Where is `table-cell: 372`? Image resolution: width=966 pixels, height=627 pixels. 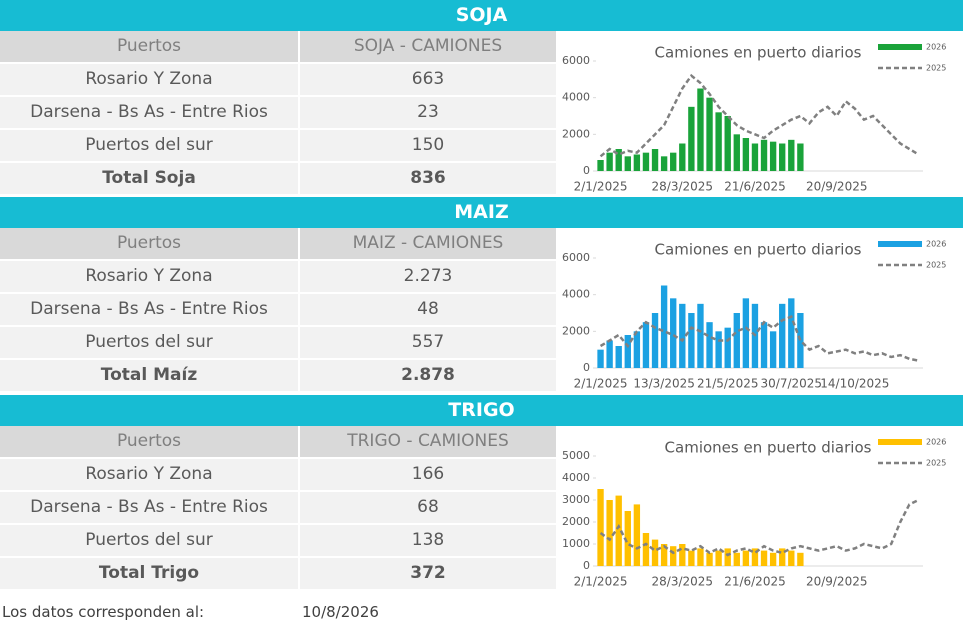 table-cell: 372 is located at coordinates (429, 574).